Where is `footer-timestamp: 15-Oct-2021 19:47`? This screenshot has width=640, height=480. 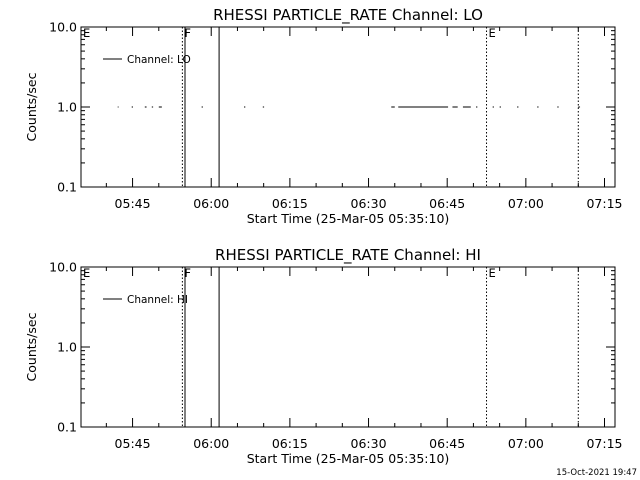 footer-timestamp: 15-Oct-2021 19:47 is located at coordinates (596, 473).